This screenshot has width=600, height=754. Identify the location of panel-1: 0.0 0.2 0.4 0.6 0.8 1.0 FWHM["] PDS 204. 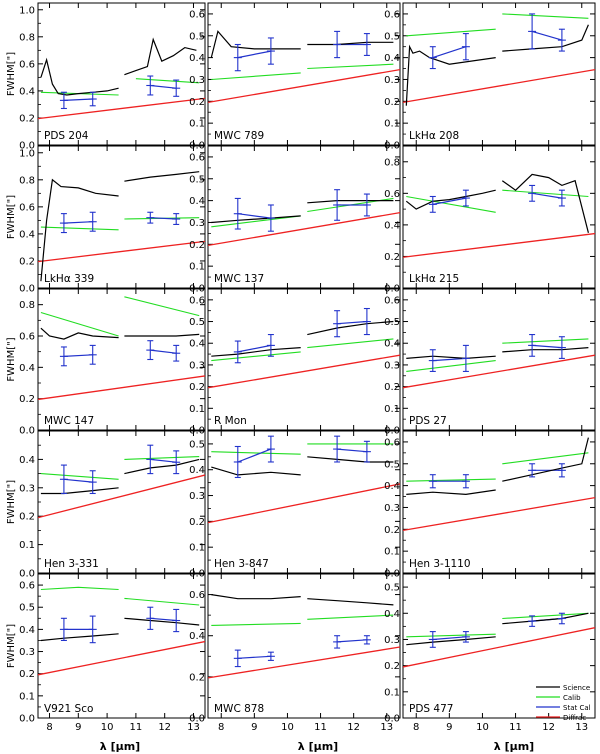
(106, 77).